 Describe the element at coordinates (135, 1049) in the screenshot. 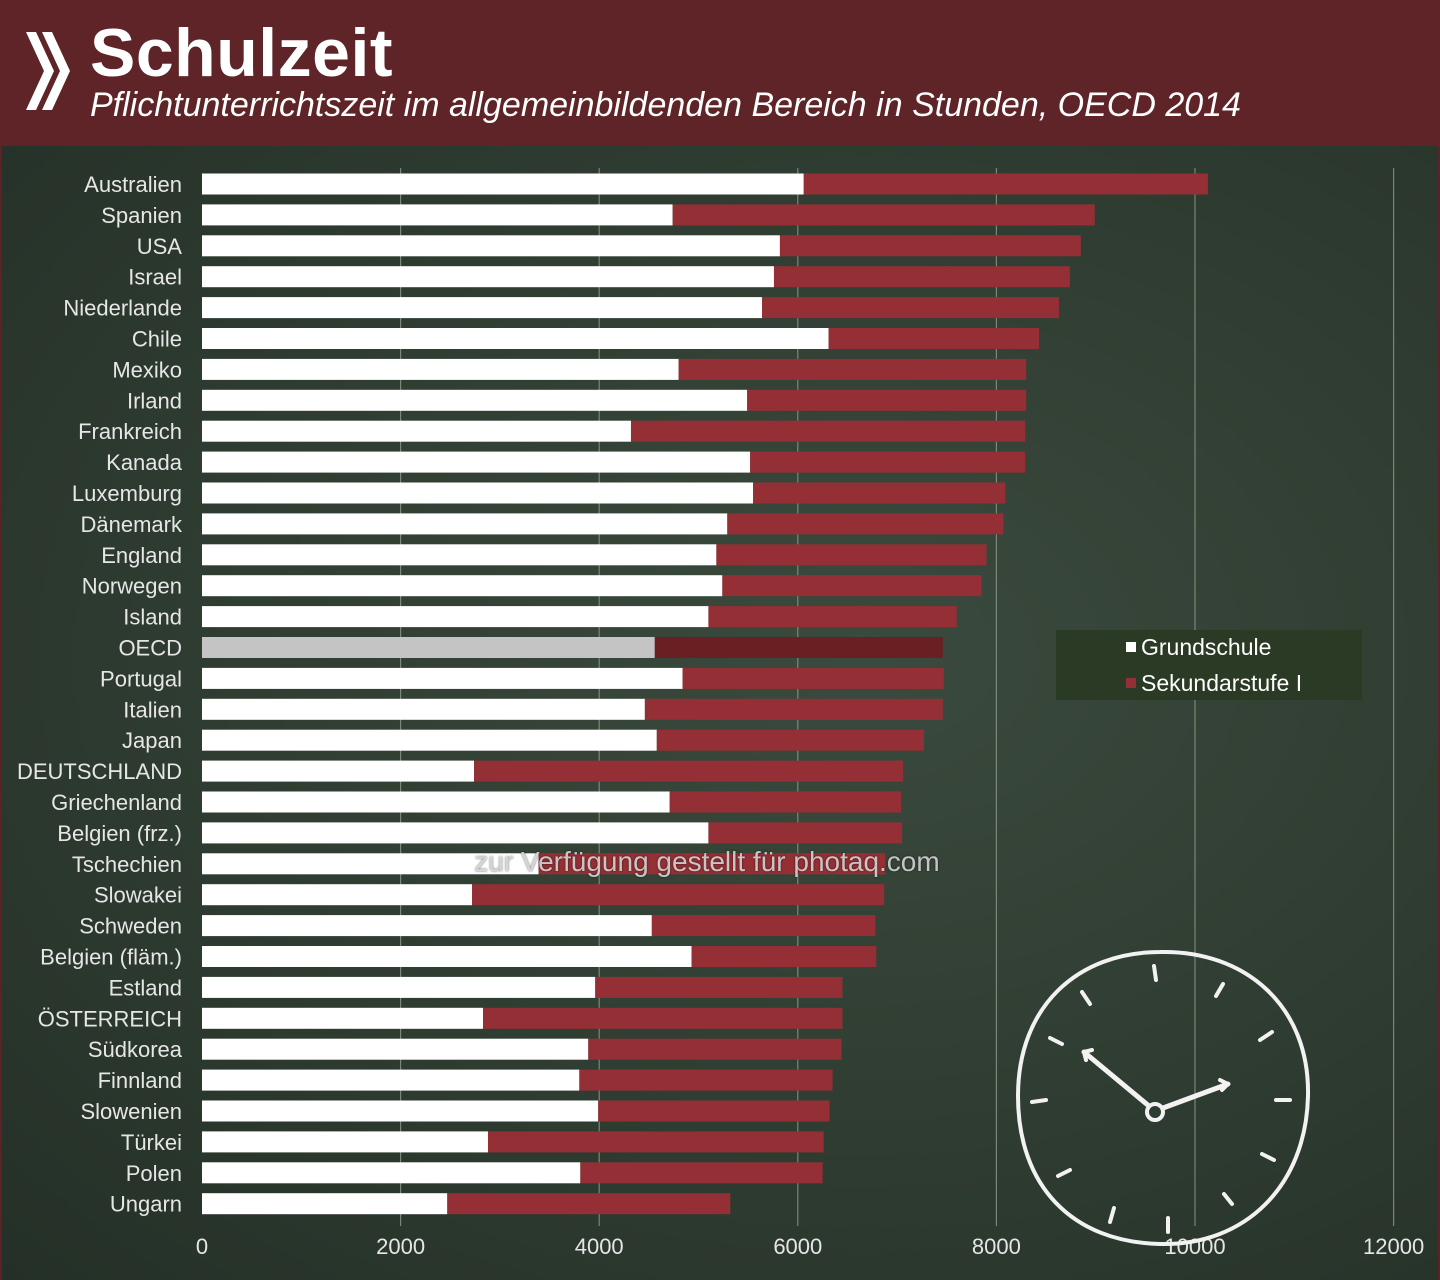

I see `category-label: Südkorea` at that location.